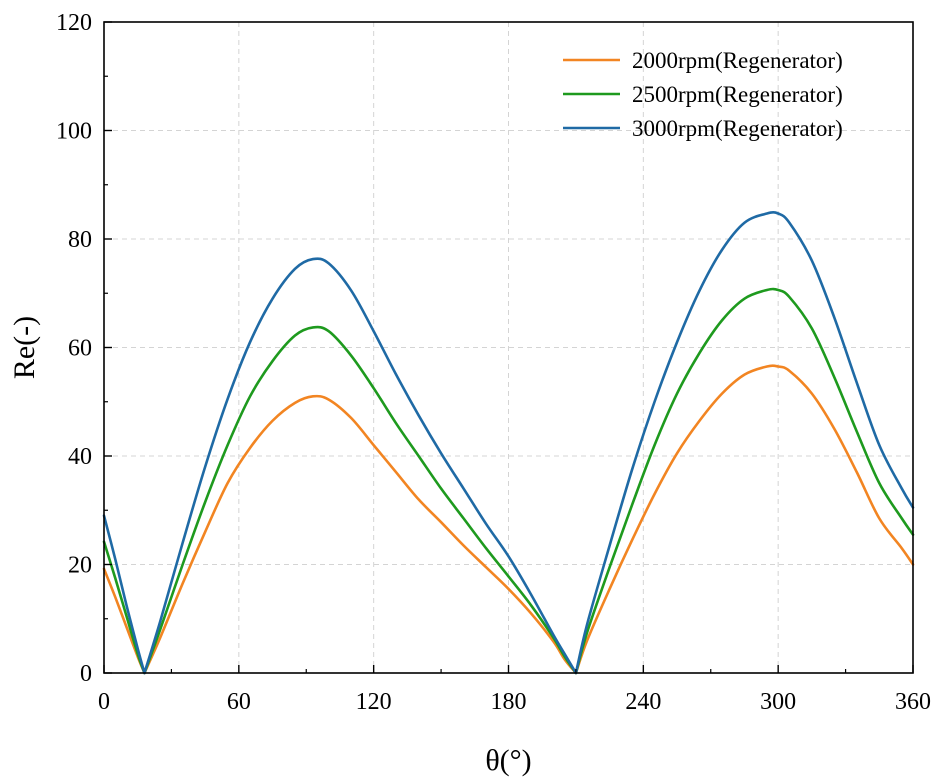 The image size is (950, 782). I want to click on x-tick-label: 180, so click(509, 702).